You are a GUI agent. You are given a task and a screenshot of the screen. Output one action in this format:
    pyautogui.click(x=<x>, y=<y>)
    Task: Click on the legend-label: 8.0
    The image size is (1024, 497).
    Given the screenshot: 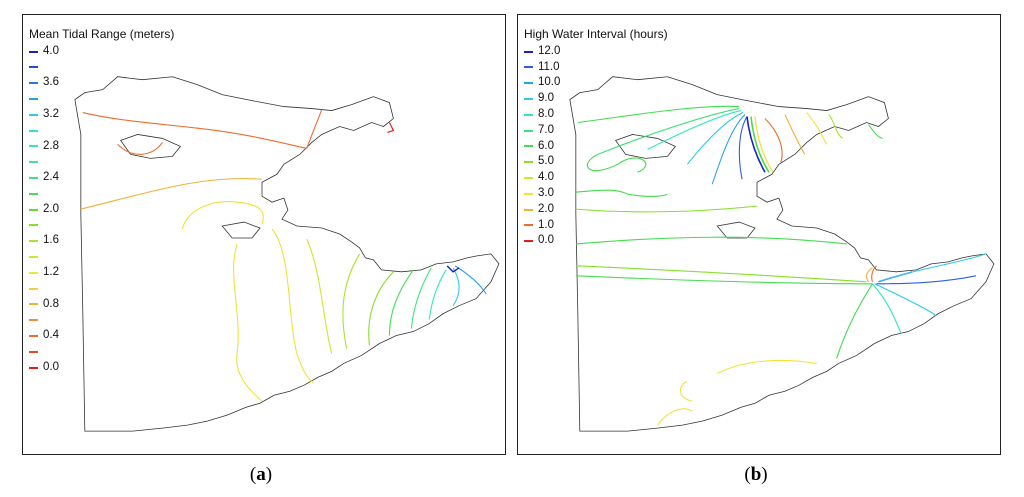 What is the action you would take?
    pyautogui.click(x=546, y=113)
    